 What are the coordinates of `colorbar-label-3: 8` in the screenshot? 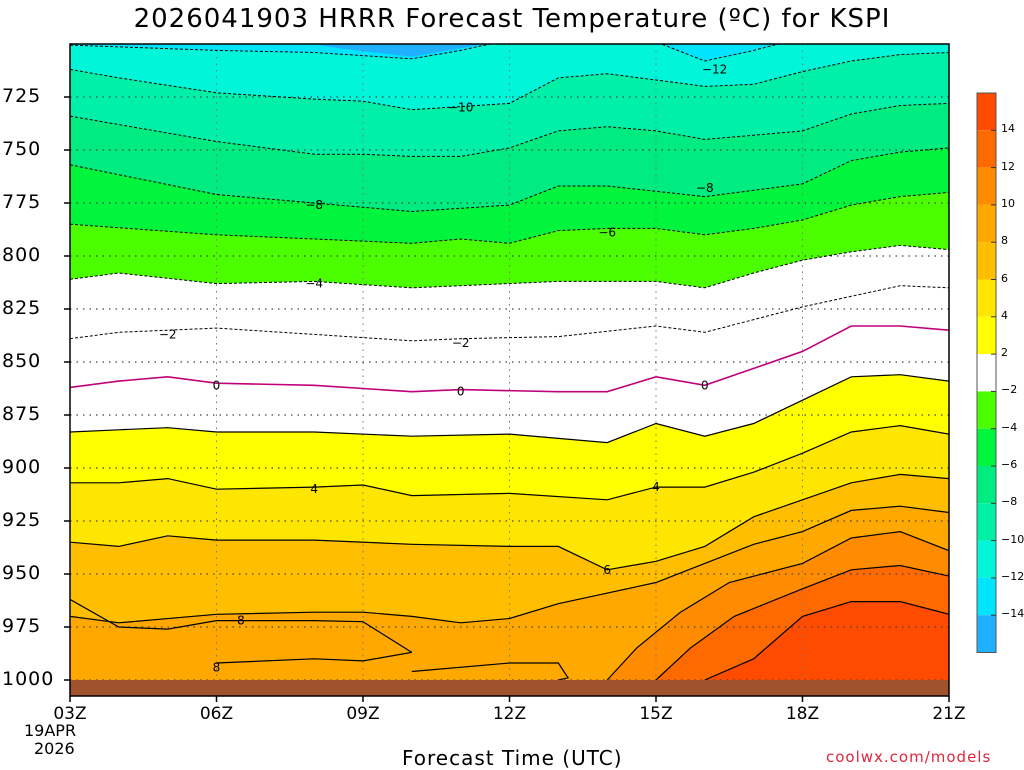 It's located at (1004, 241).